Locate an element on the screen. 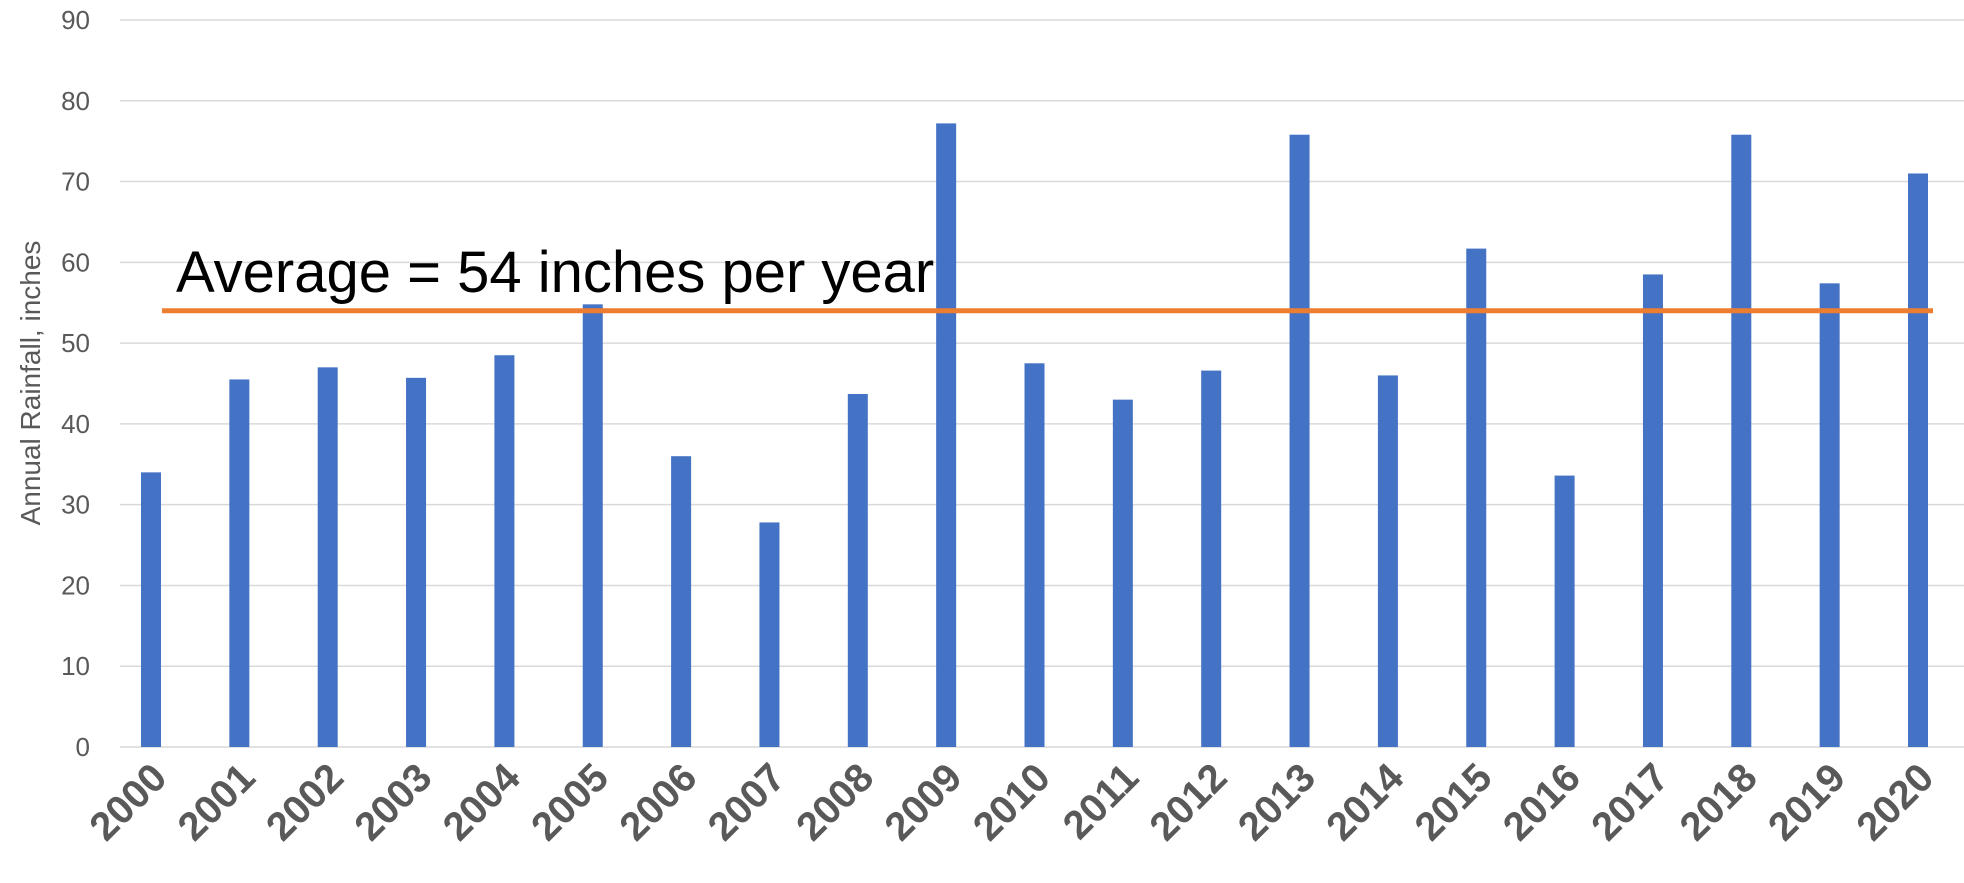 This screenshot has width=1964, height=883. bar-2015 is located at coordinates (1476, 497).